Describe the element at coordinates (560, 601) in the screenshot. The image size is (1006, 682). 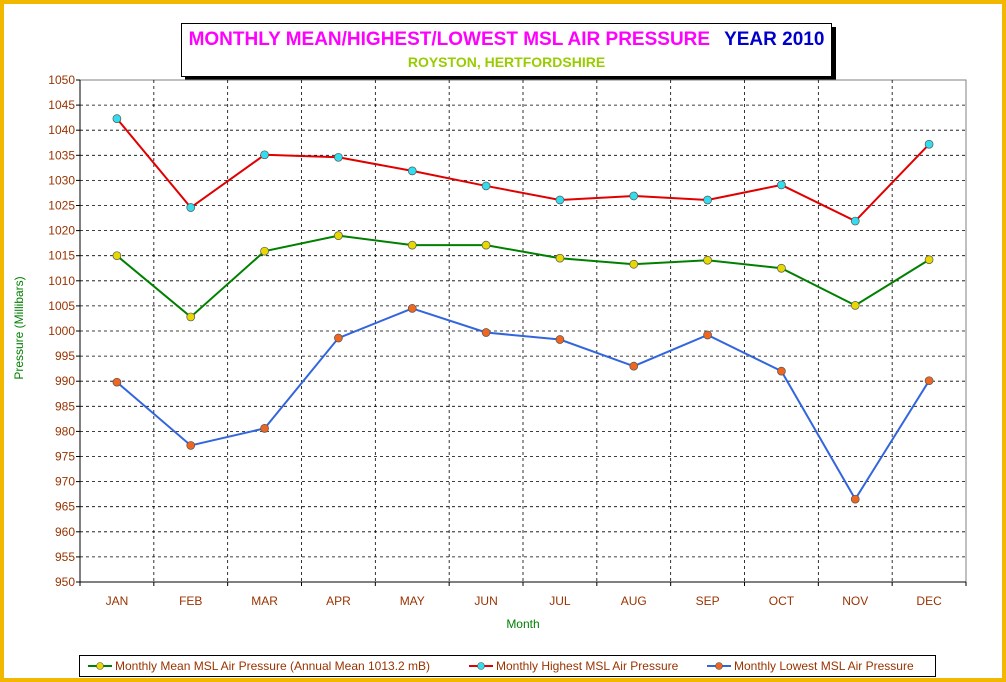
I see `x-tick-label: JUL` at that location.